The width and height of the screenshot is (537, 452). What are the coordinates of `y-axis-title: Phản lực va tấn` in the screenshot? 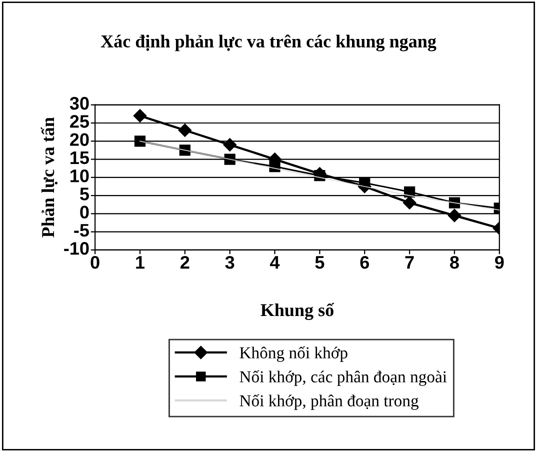 It's located at (49, 177).